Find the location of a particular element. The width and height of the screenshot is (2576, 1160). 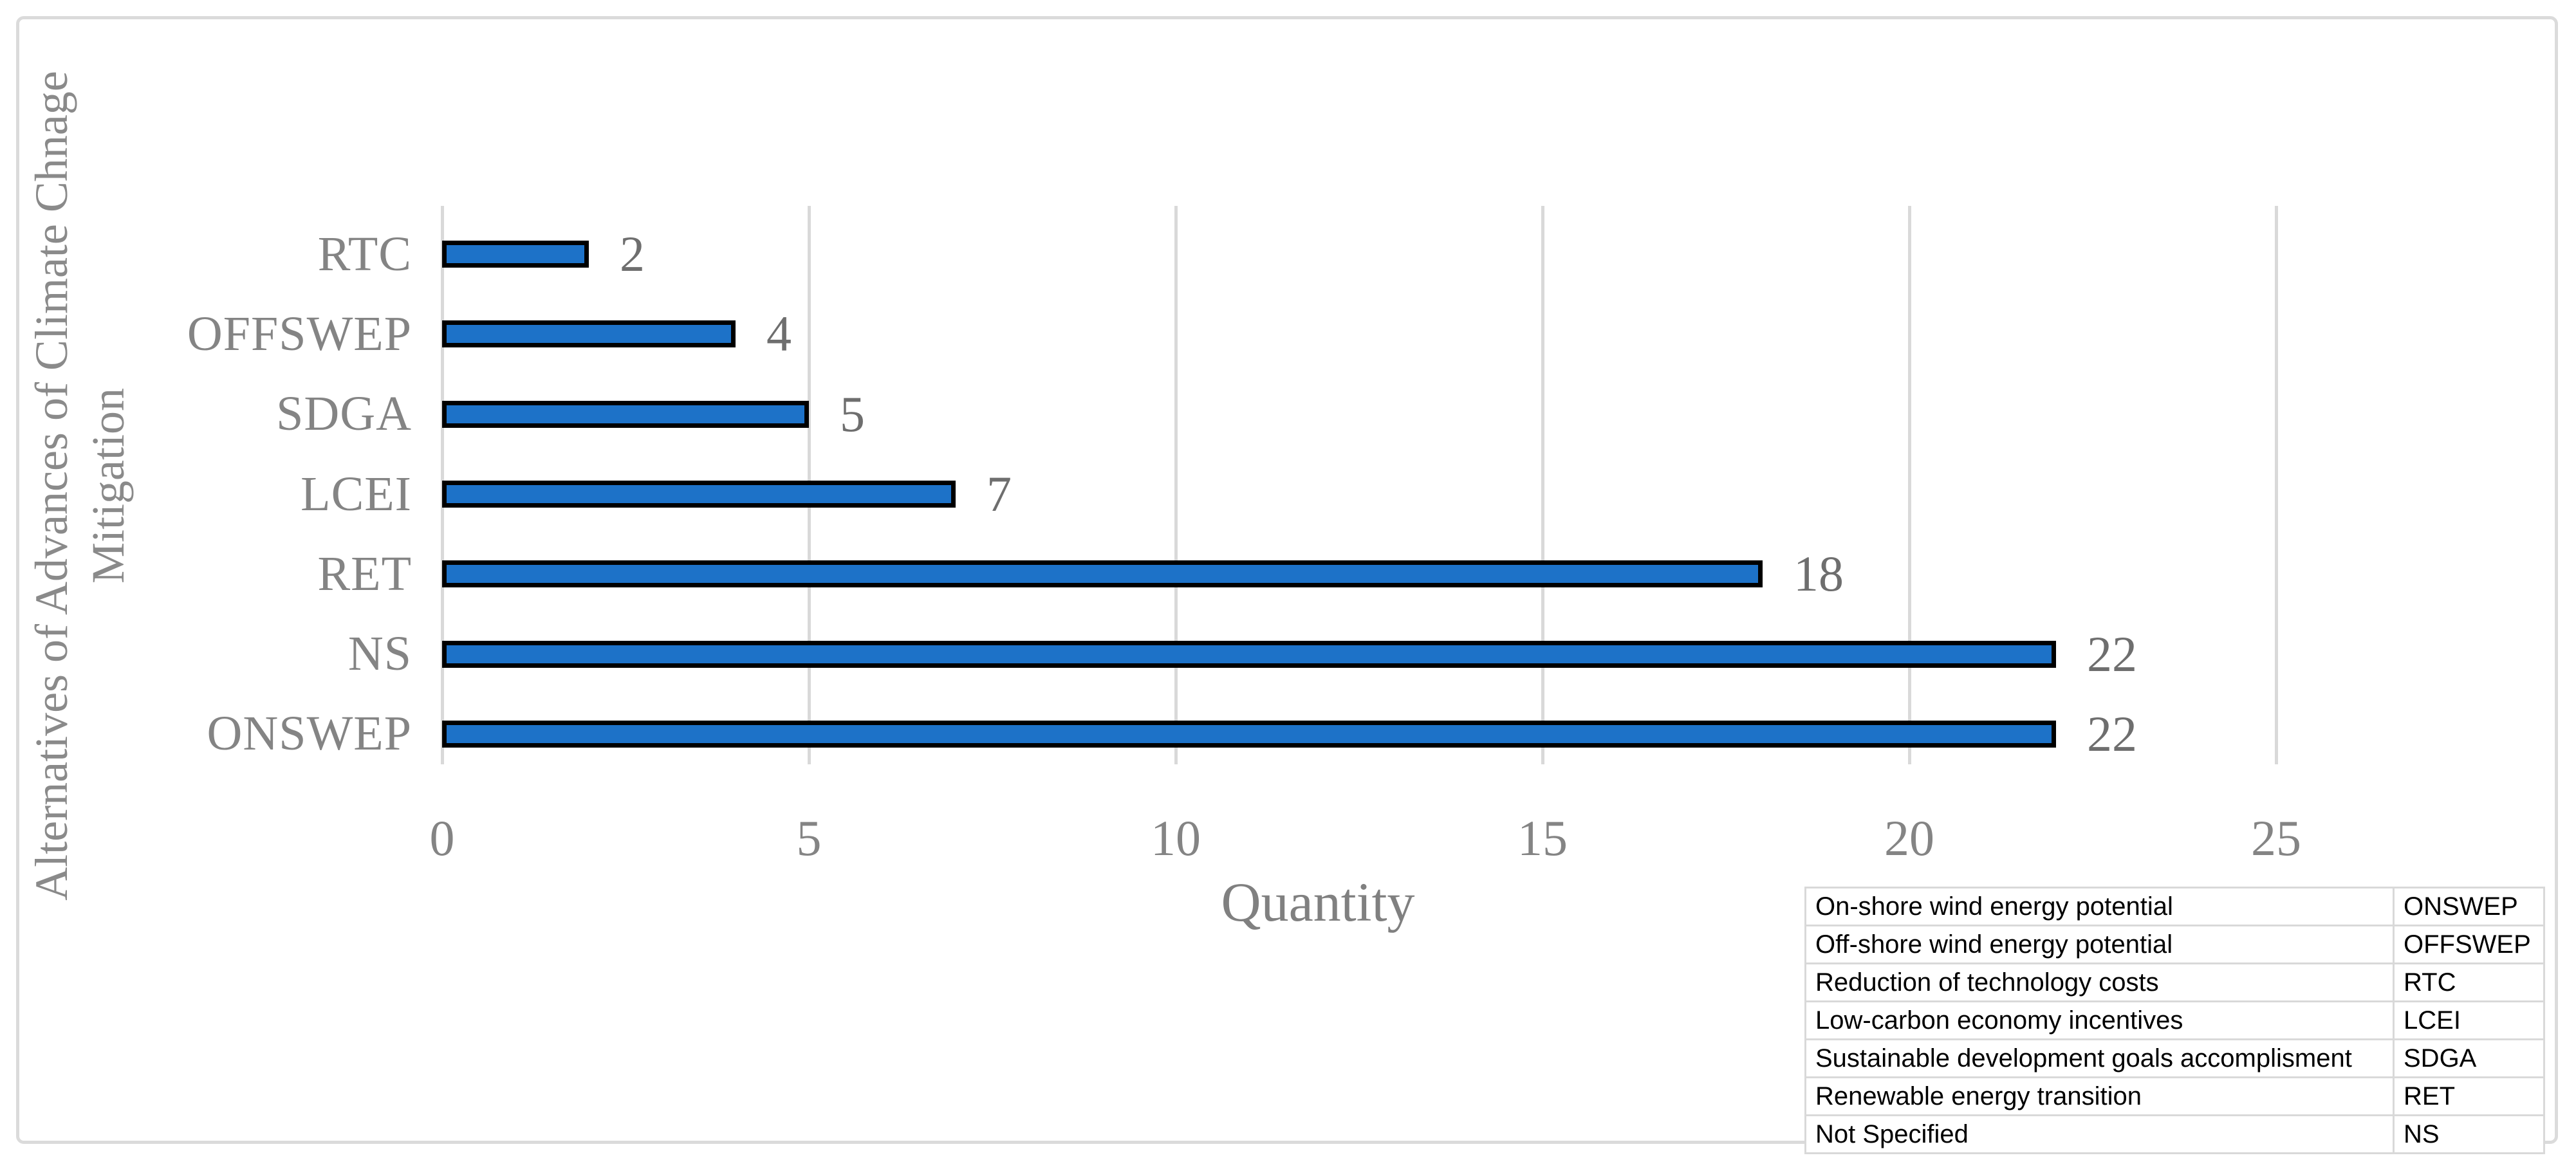

legend-row-ONSWEP: On-shore wind energy potential ONSWEP is located at coordinates (2174, 906).